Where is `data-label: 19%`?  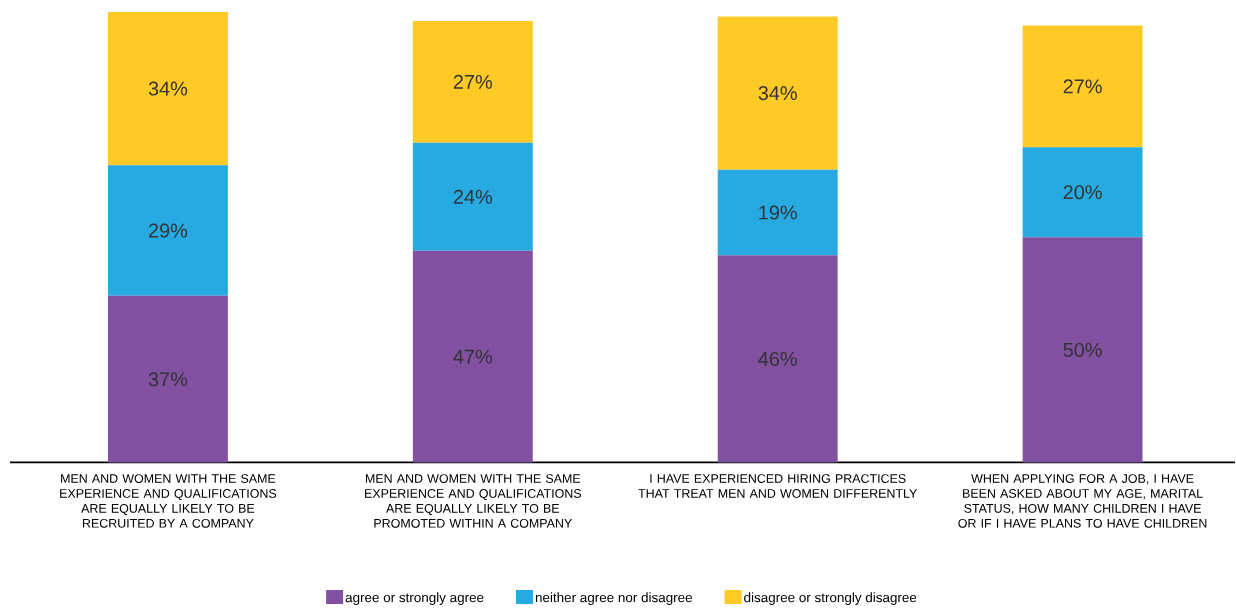
data-label: 19% is located at coordinates (778, 212).